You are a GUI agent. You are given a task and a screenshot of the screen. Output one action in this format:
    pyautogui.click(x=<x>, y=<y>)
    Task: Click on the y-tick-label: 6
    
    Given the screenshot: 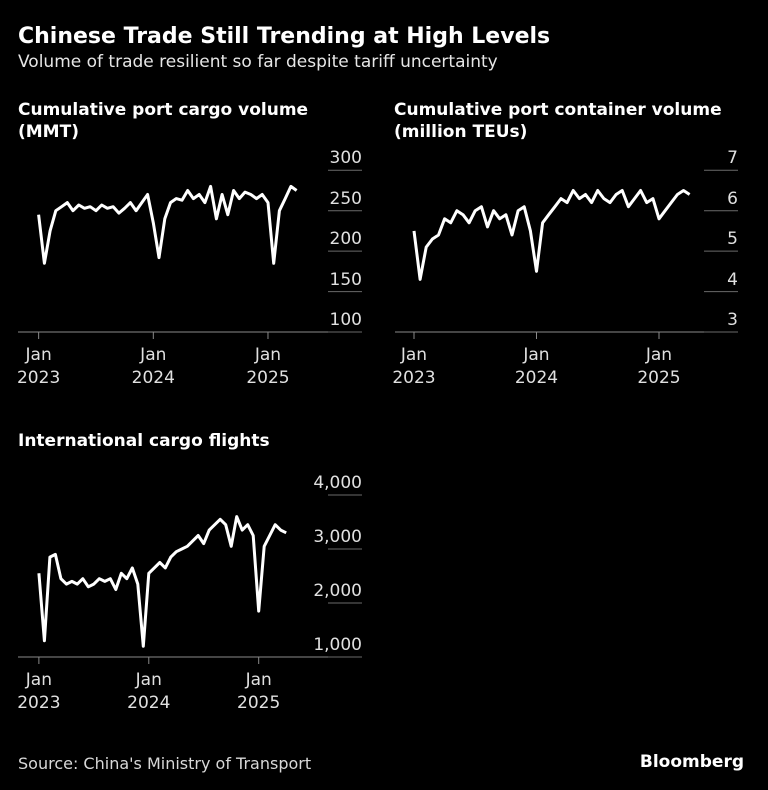 What is the action you would take?
    pyautogui.click(x=732, y=198)
    